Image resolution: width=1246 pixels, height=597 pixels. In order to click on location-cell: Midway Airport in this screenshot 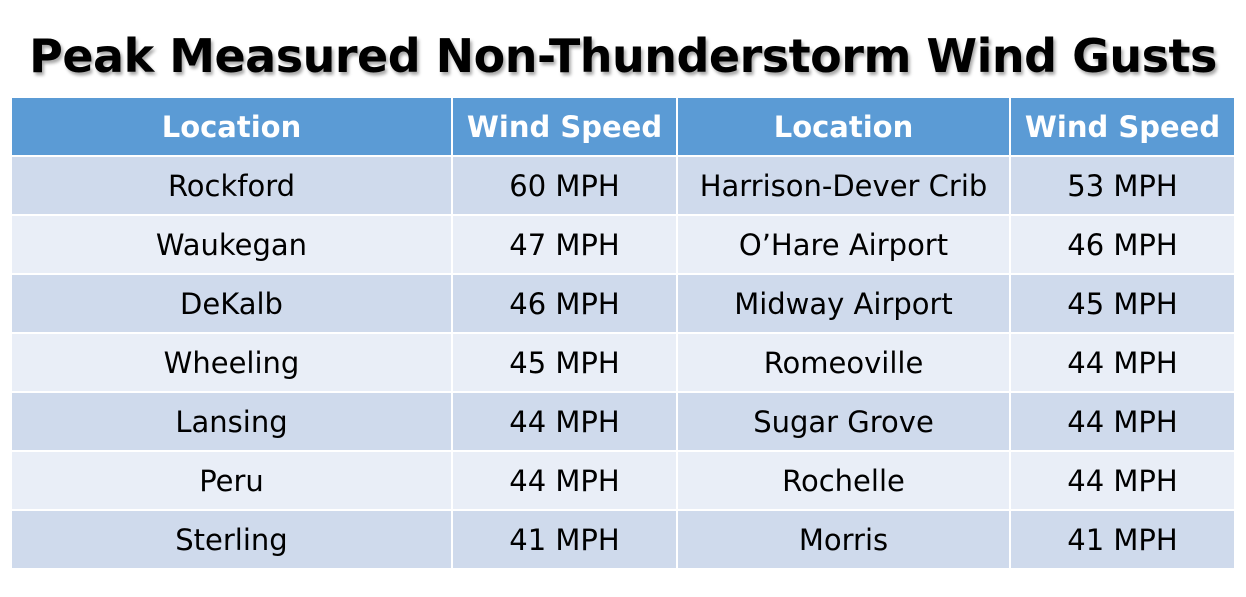, I will do `click(843, 303)`.